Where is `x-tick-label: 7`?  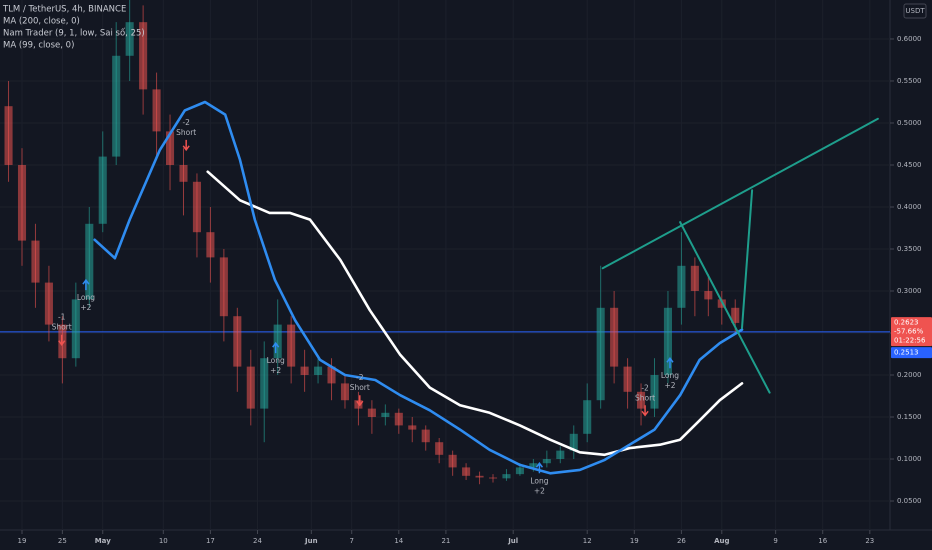 x-tick-label: 7 is located at coordinates (351, 541).